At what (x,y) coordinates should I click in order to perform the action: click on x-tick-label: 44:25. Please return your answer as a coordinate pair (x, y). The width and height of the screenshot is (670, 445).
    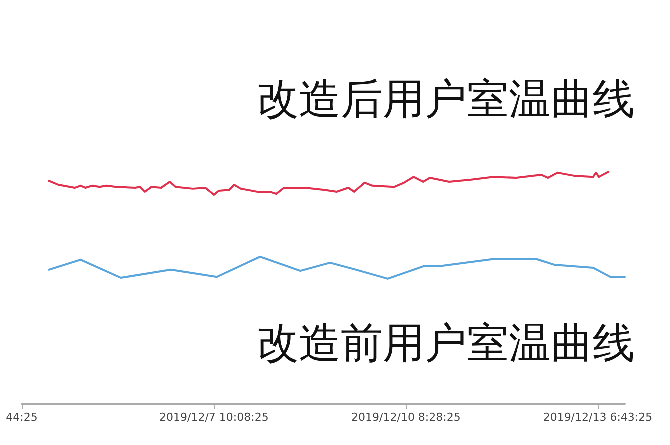
    Looking at the image, I should click on (22, 417).